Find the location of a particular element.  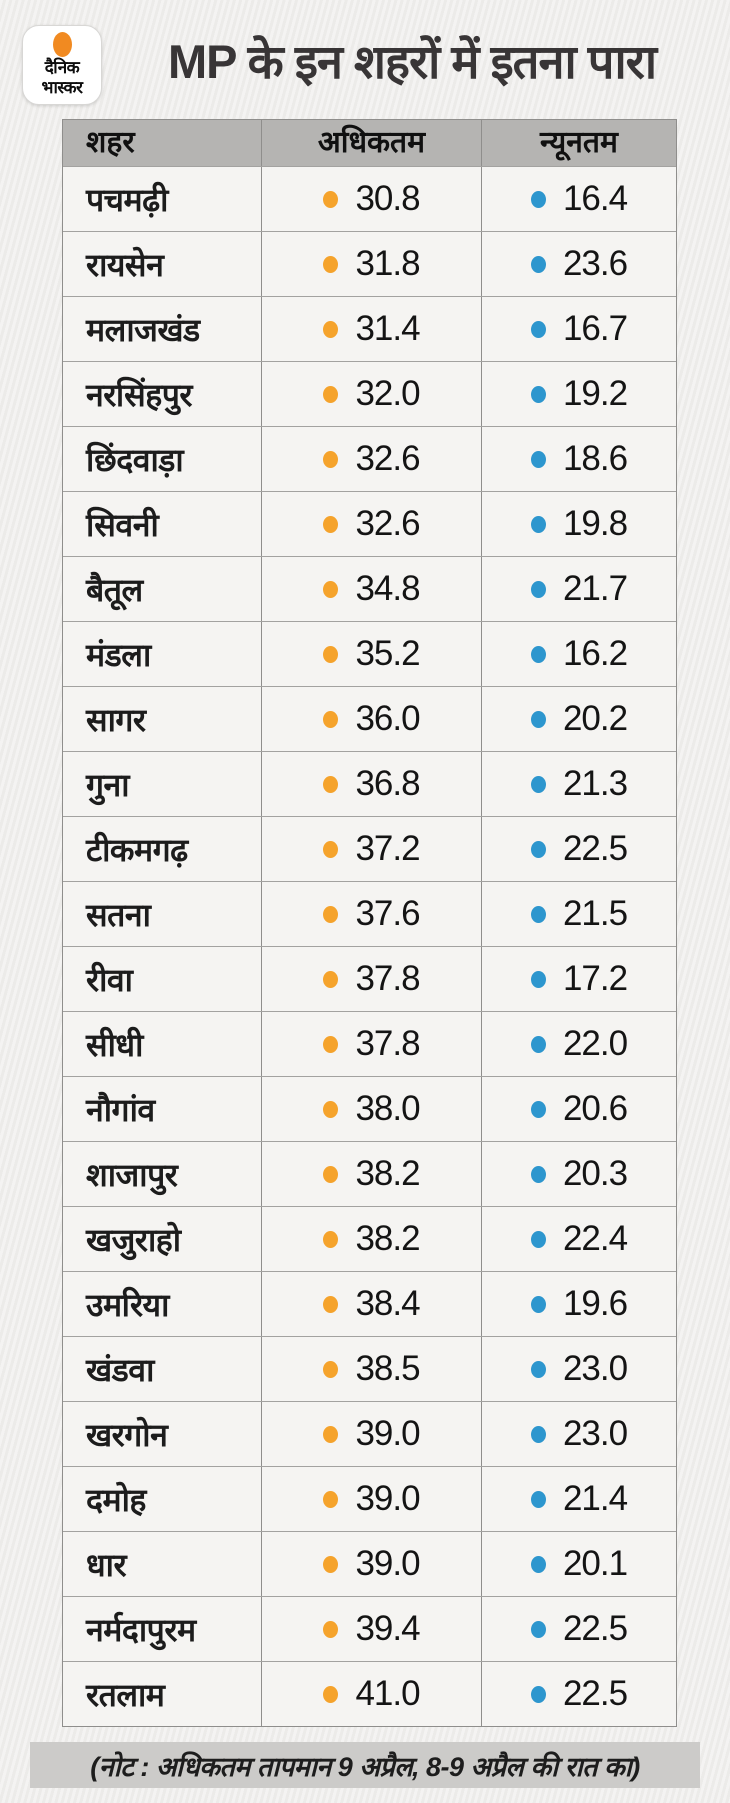

city-name: खजुराहो is located at coordinates (133, 1239).